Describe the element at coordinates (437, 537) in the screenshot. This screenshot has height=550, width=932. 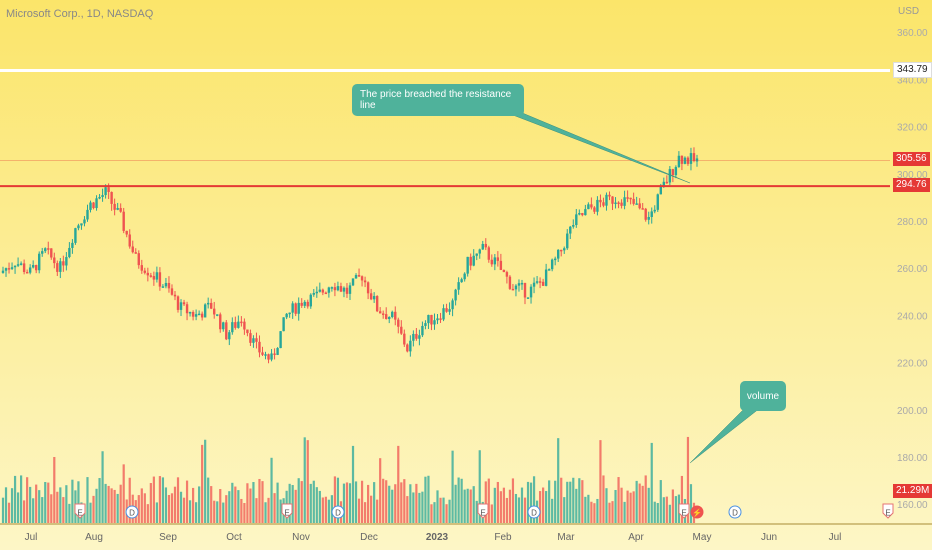
I see `x-tick-label: 2023` at that location.